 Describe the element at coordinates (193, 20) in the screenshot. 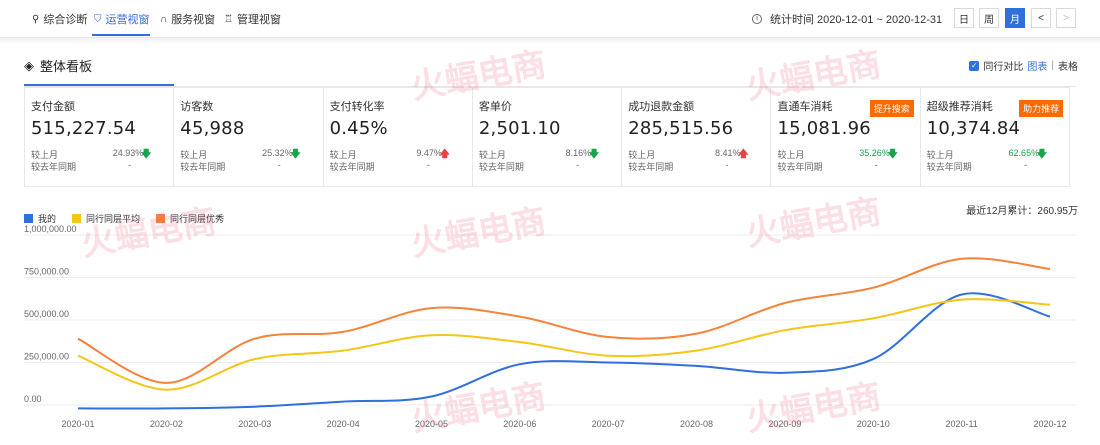

I see `tab-label: 服务视窗` at that location.